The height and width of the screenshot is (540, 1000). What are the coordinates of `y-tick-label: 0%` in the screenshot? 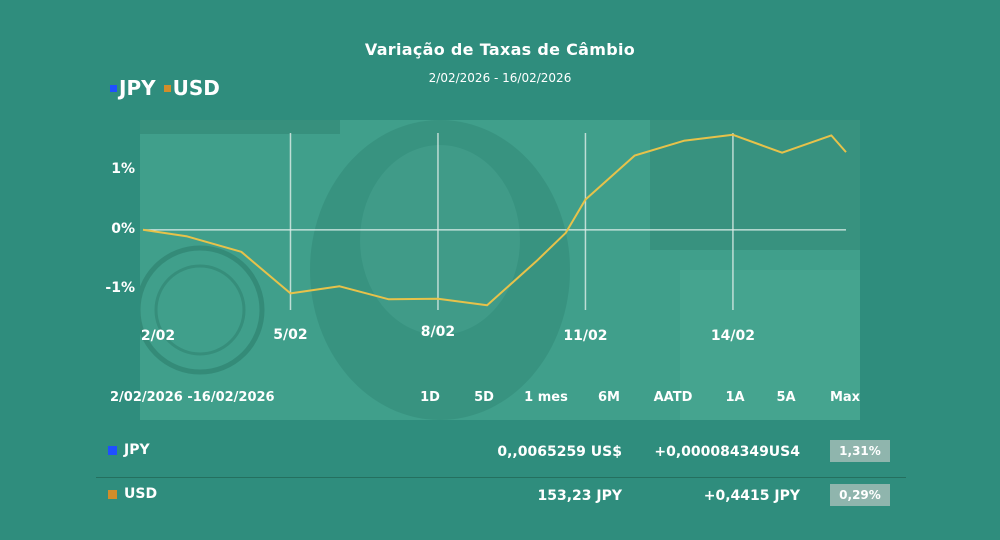 It's located at (123, 228).